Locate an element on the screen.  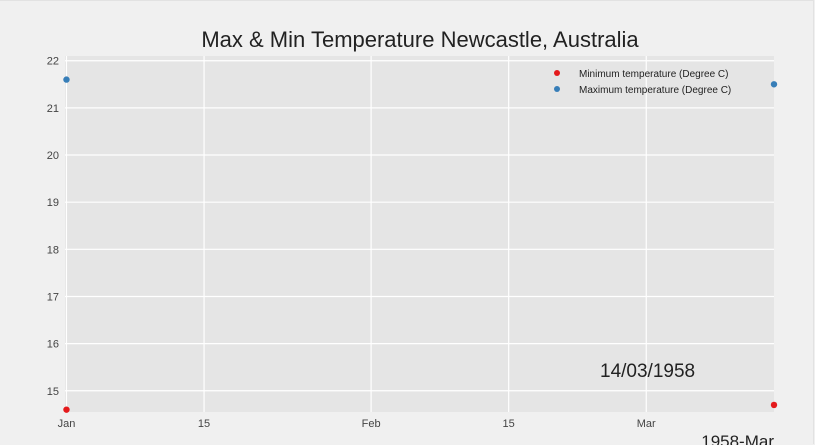
y-tick-label: 22 is located at coordinates (53, 62).